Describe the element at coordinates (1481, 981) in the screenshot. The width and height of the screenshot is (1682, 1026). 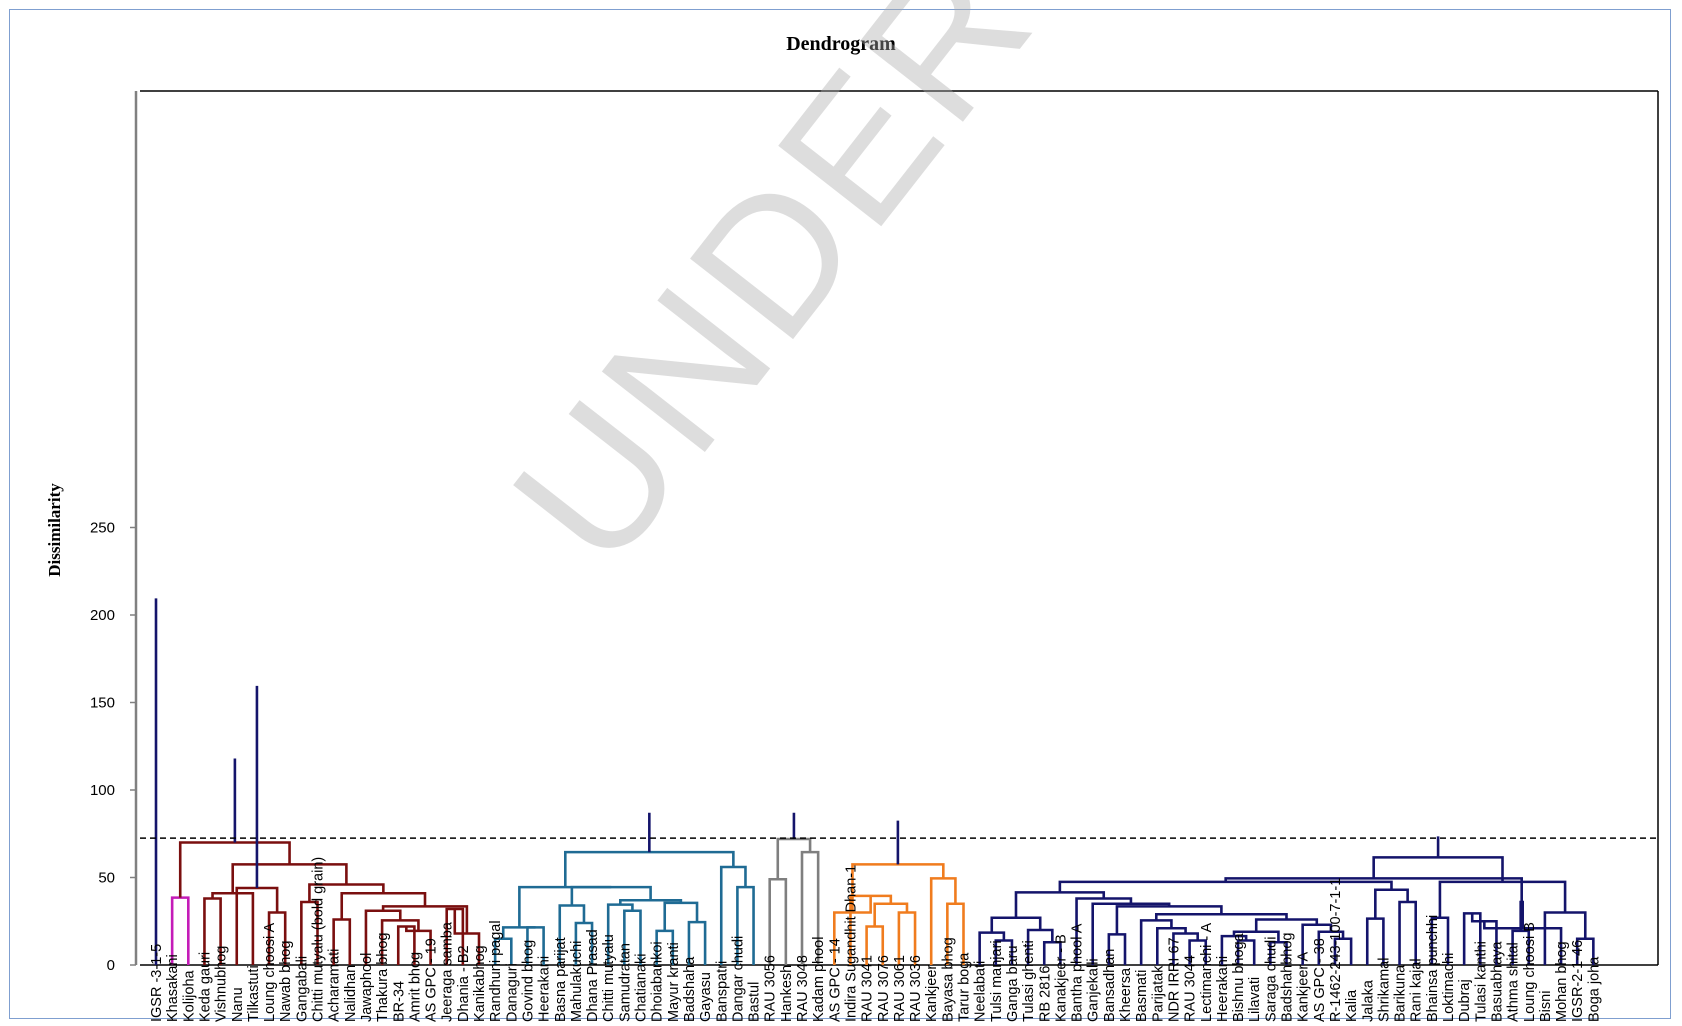
I see `leaf-label: Tulasi kanthi` at that location.